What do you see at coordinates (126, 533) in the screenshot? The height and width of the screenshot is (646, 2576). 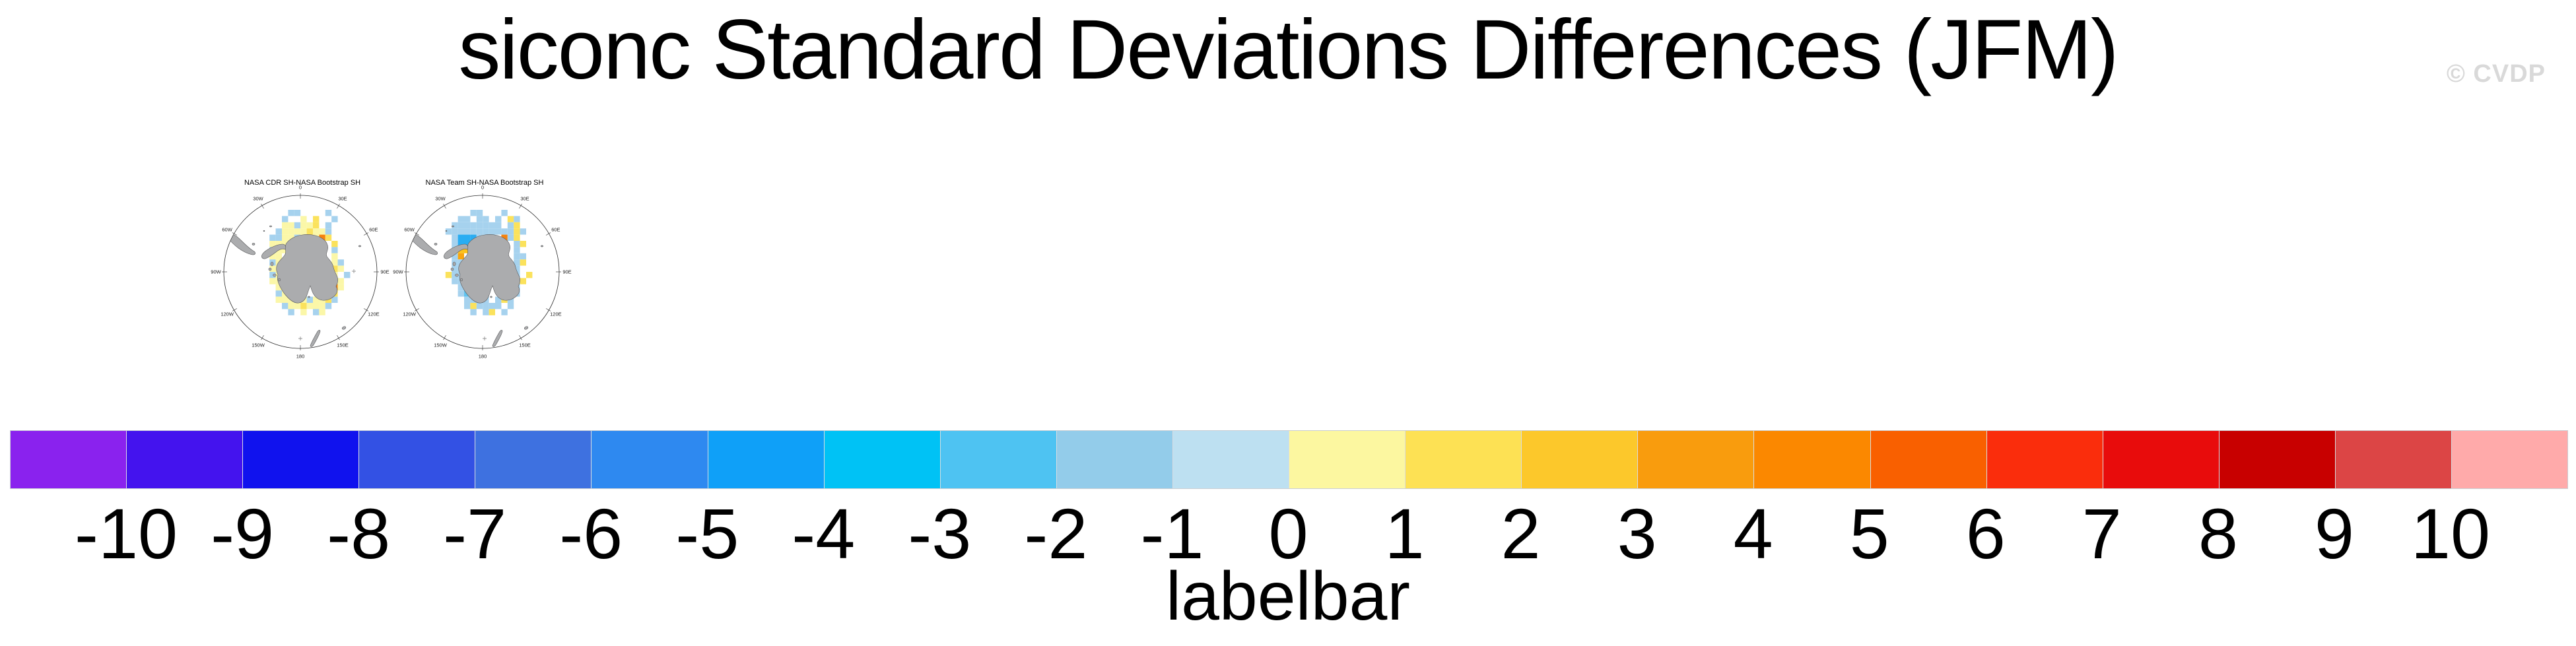 I see `labelbar-tick: -10` at bounding box center [126, 533].